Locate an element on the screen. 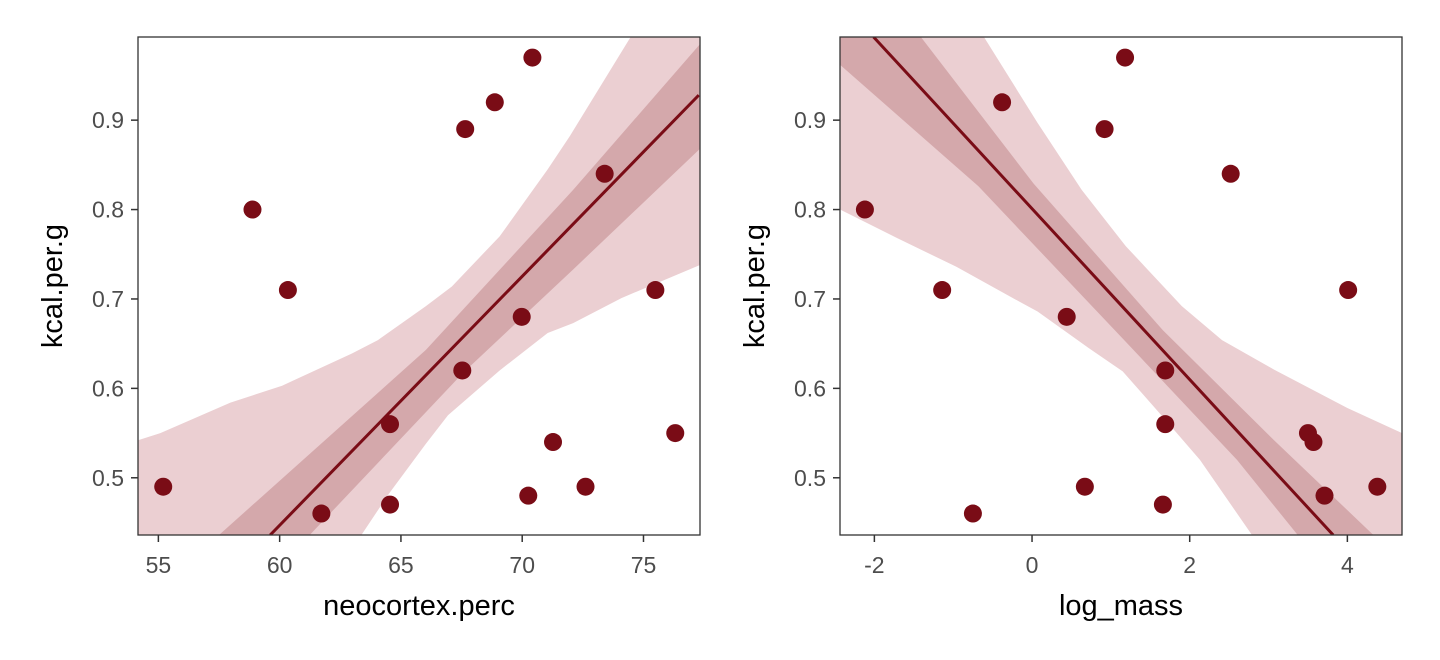 Image resolution: width=1440 pixels, height=660 pixels. x-tick-label: 60 is located at coordinates (280, 565).